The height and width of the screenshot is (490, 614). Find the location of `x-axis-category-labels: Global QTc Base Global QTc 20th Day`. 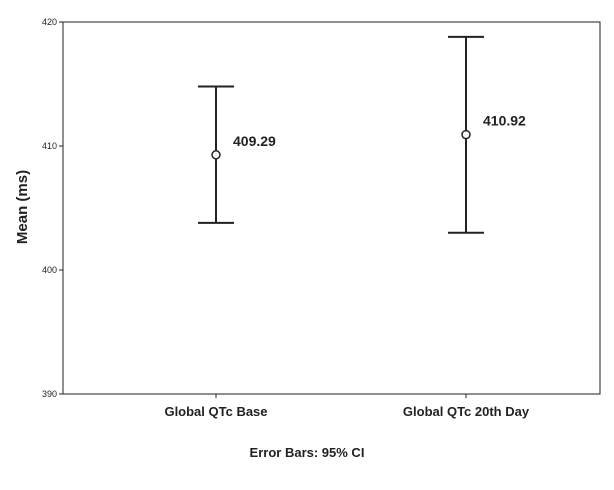

x-axis-category-labels: Global QTc Base Global QTc 20th Day is located at coordinates (347, 406).